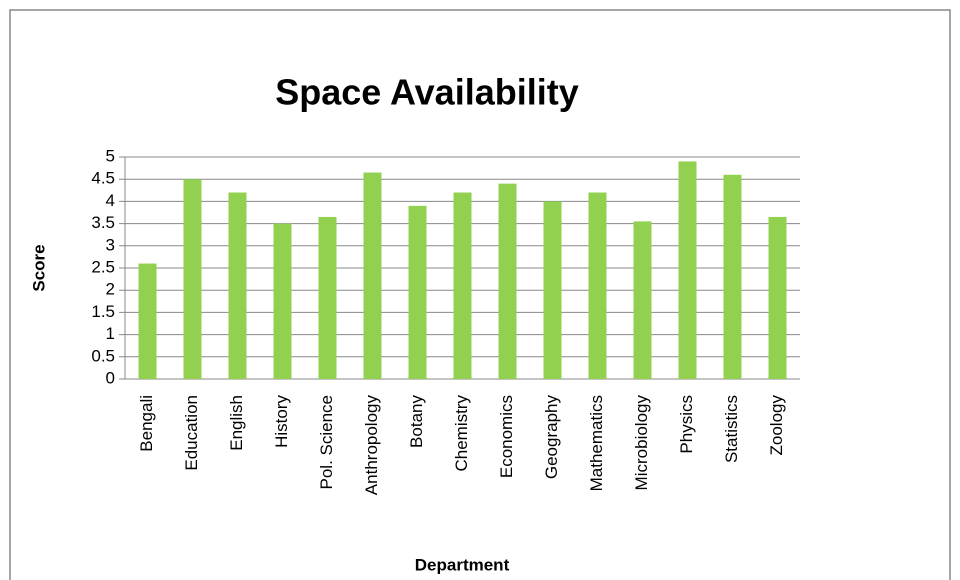 Image resolution: width=960 pixels, height=580 pixels. What do you see at coordinates (462, 564) in the screenshot?
I see `x-axis-label: Department` at bounding box center [462, 564].